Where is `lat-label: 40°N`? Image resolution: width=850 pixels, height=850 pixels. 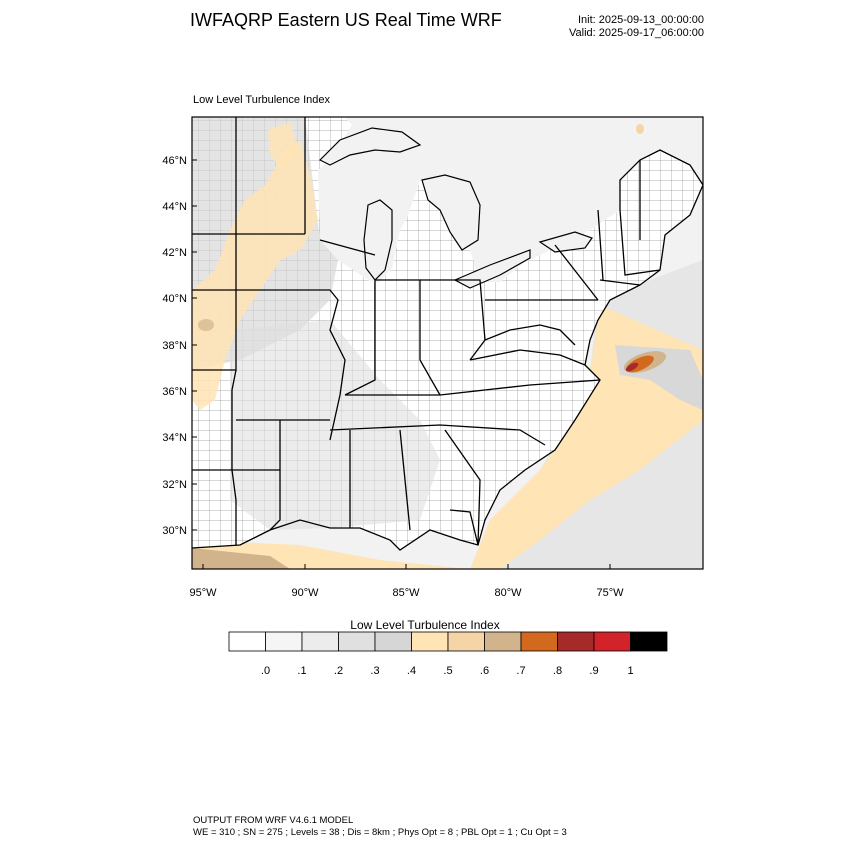
lat-label: 40°N is located at coordinates (174, 299).